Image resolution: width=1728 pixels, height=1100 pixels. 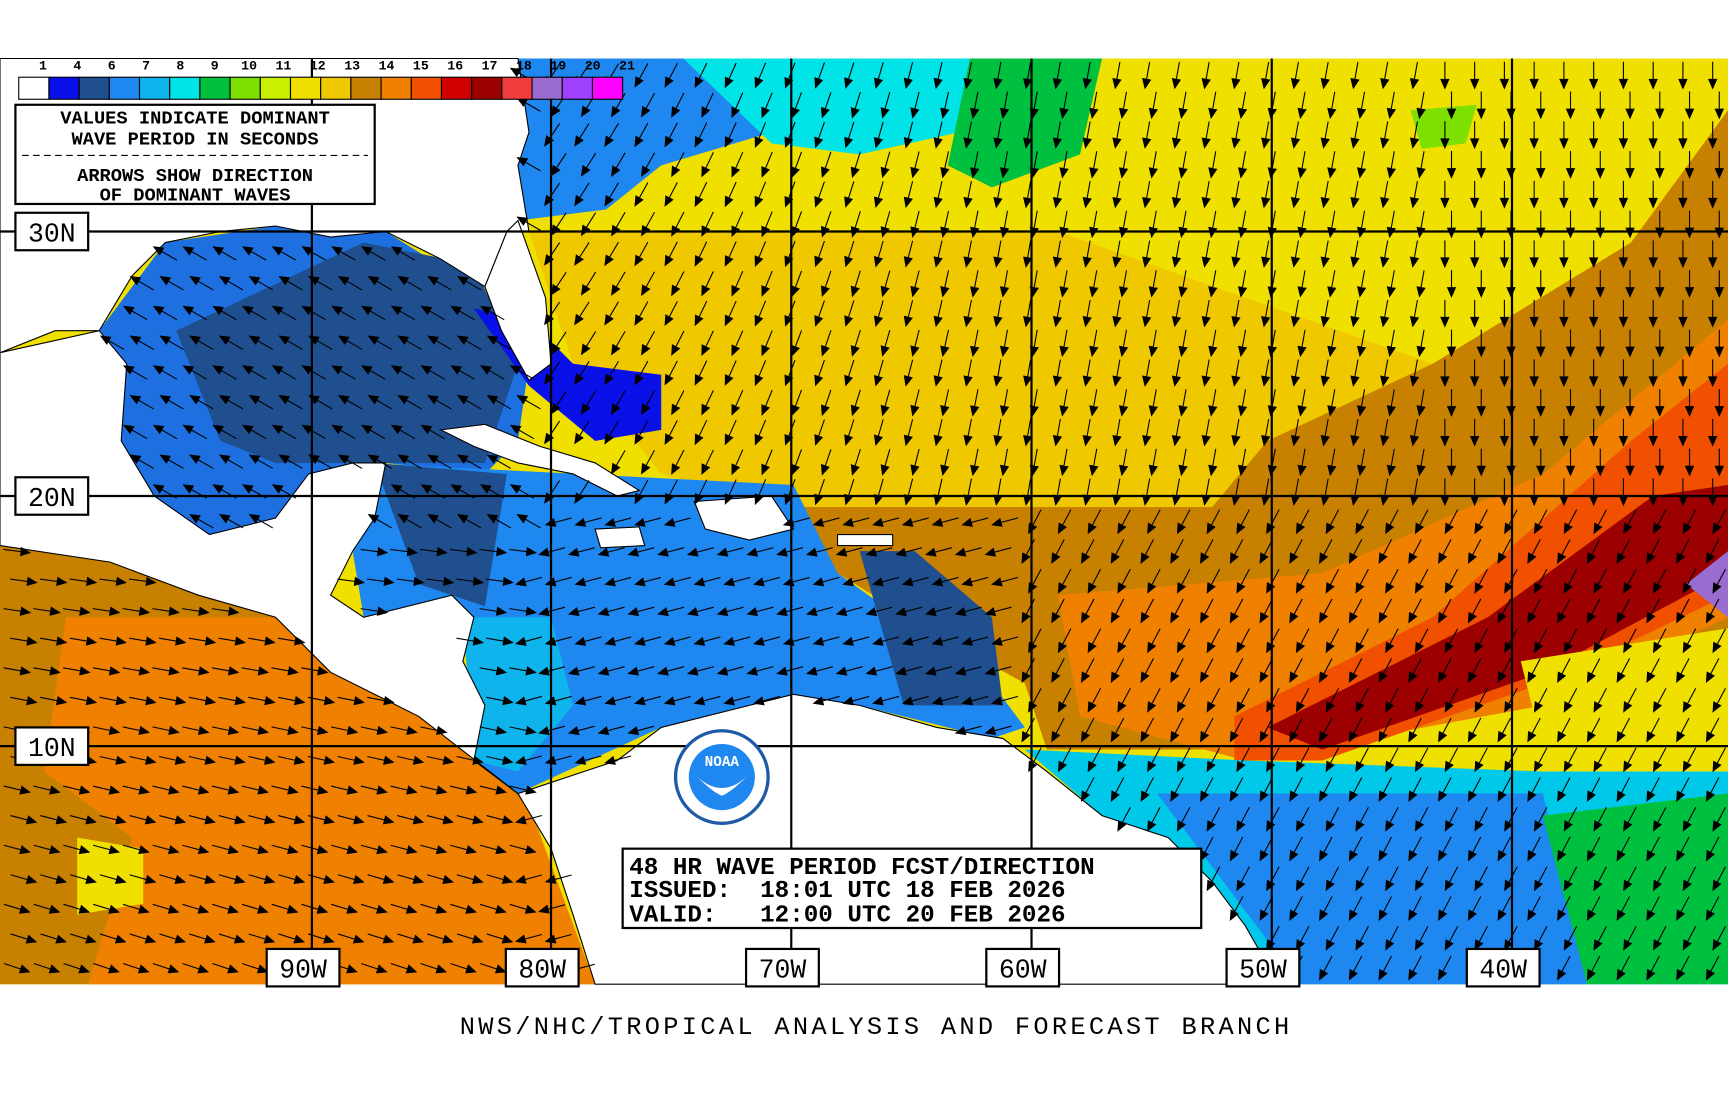 I want to click on logo-text: NOAA, so click(x=722, y=763).